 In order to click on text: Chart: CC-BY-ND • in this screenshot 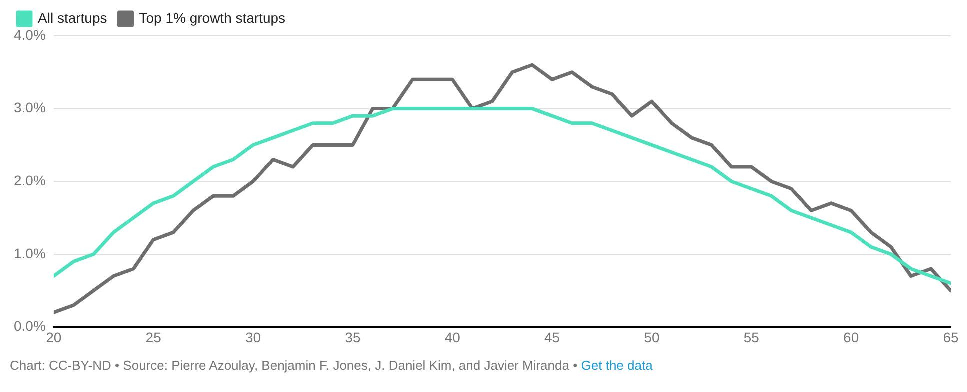, I will do `click(65, 365)`.